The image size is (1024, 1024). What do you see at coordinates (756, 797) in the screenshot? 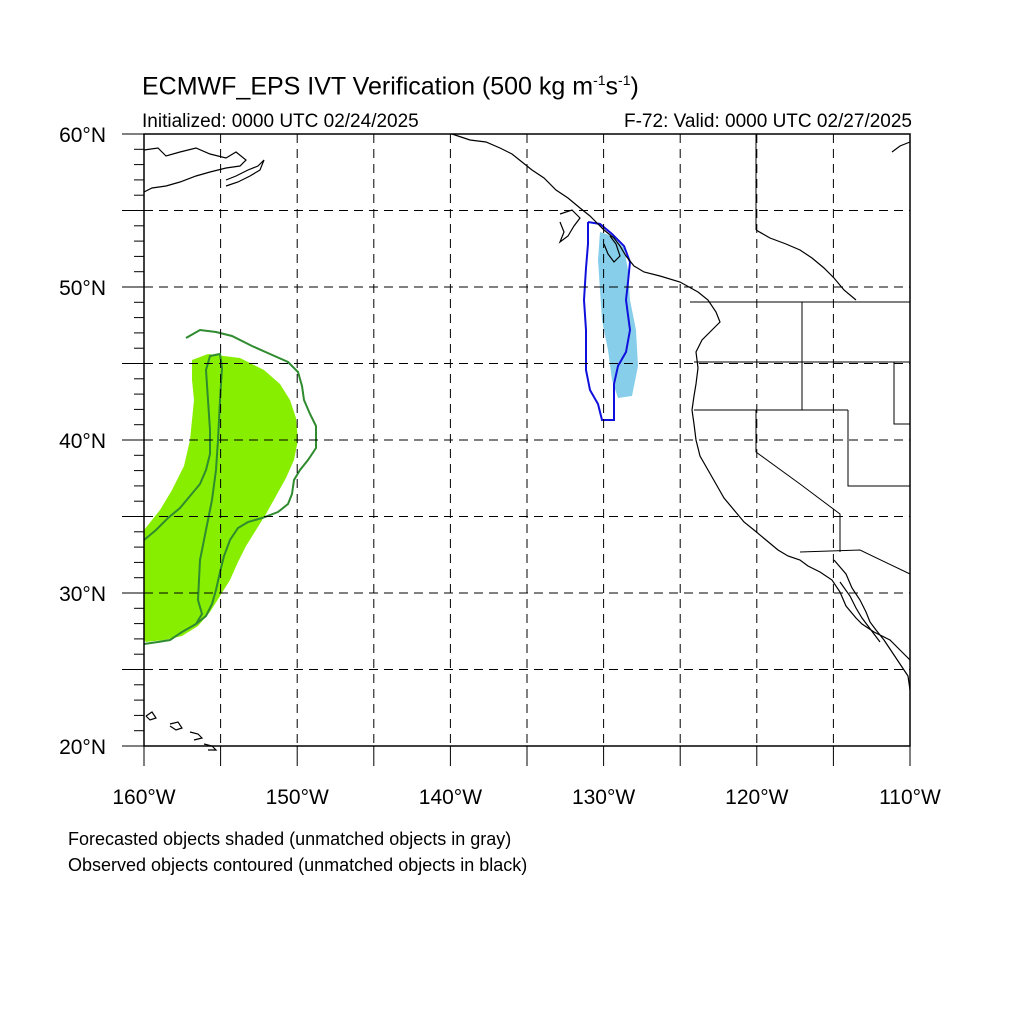
I see `lon-label: 120°W` at bounding box center [756, 797].